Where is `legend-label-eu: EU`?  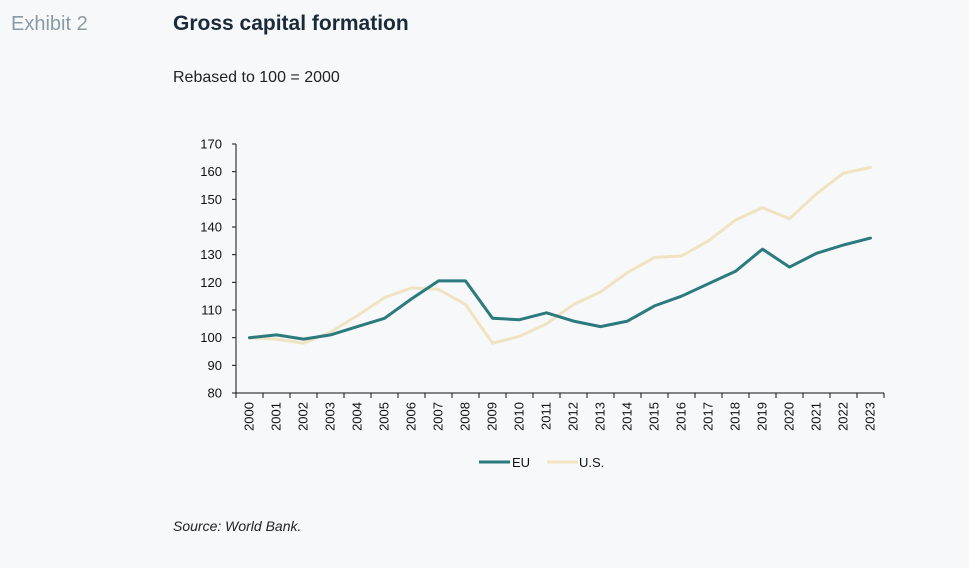 legend-label-eu: EU is located at coordinates (521, 462).